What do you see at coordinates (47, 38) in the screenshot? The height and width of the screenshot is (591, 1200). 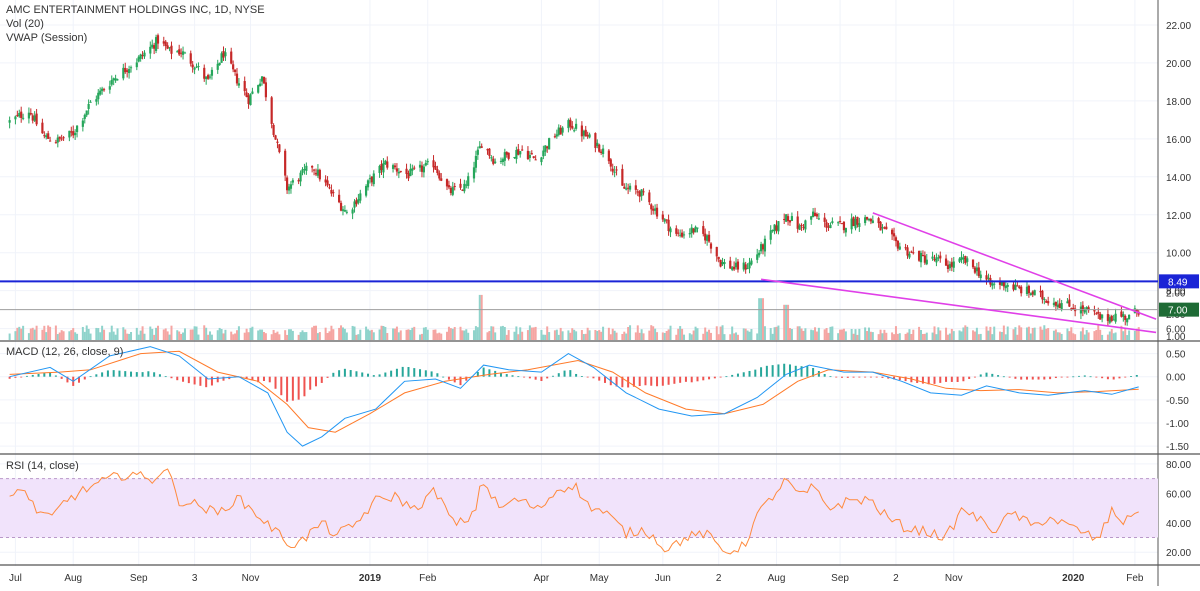 I see `vwap-indicator-label: VWAP (Session)` at bounding box center [47, 38].